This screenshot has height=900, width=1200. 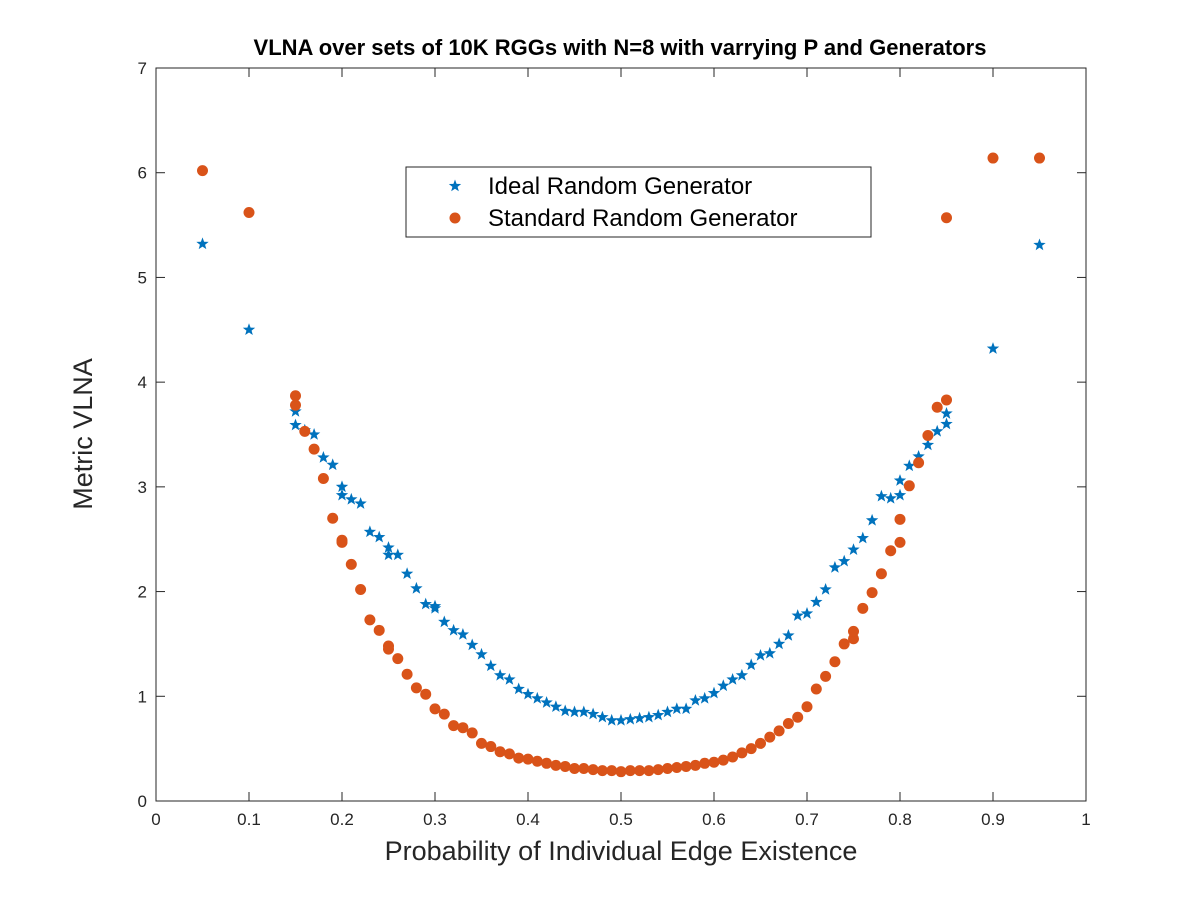 I want to click on y-axis-label: Metric VLNA, so click(x=83, y=434).